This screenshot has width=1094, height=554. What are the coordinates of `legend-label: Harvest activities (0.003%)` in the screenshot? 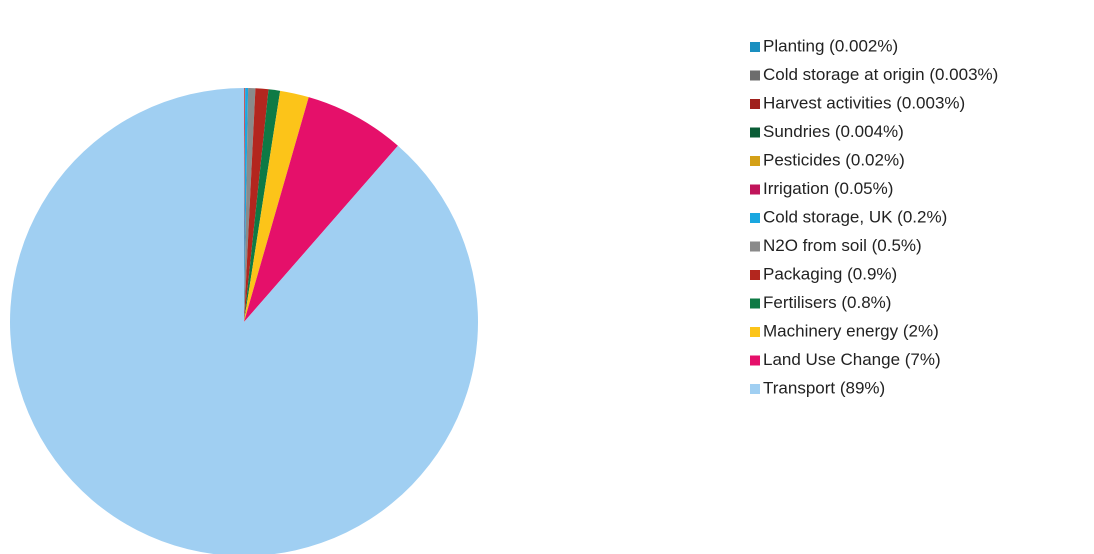 It's located at (864, 102).